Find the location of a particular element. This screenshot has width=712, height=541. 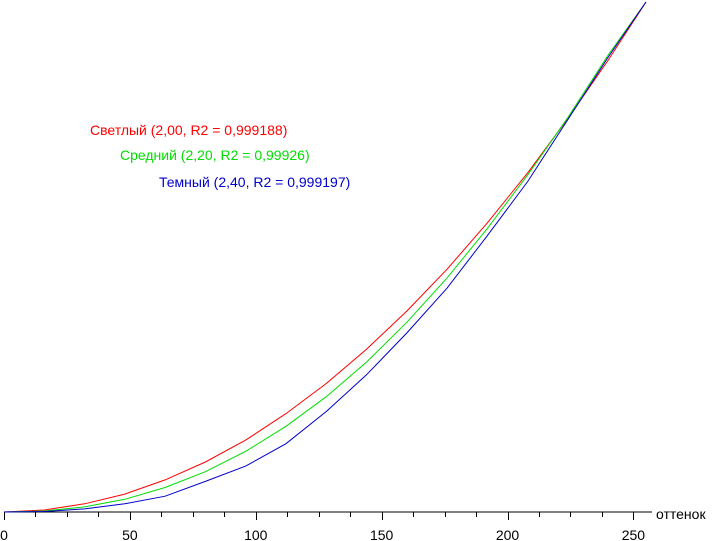

axes: 0 50 100 150 200 250 is located at coordinates (326, 526).